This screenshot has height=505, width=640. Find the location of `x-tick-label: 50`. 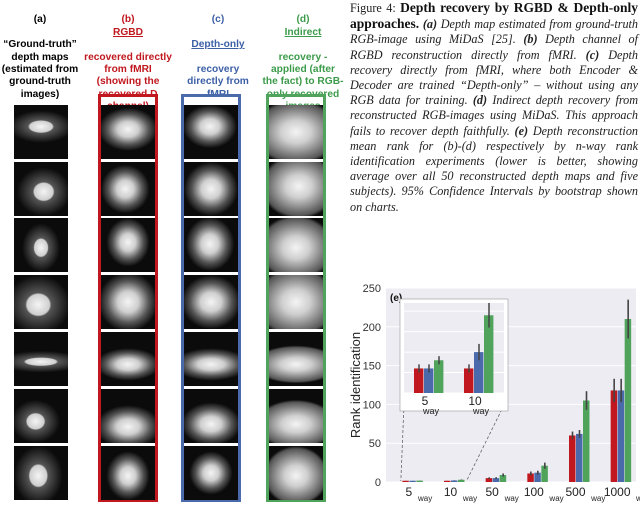

x-tick-label: 50 is located at coordinates (492, 492).